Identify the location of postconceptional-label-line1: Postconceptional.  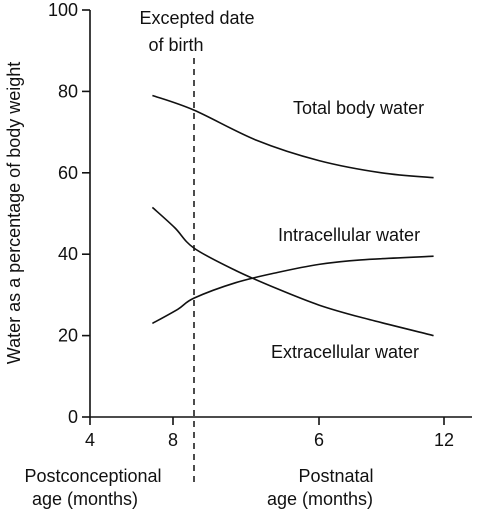
(92, 476).